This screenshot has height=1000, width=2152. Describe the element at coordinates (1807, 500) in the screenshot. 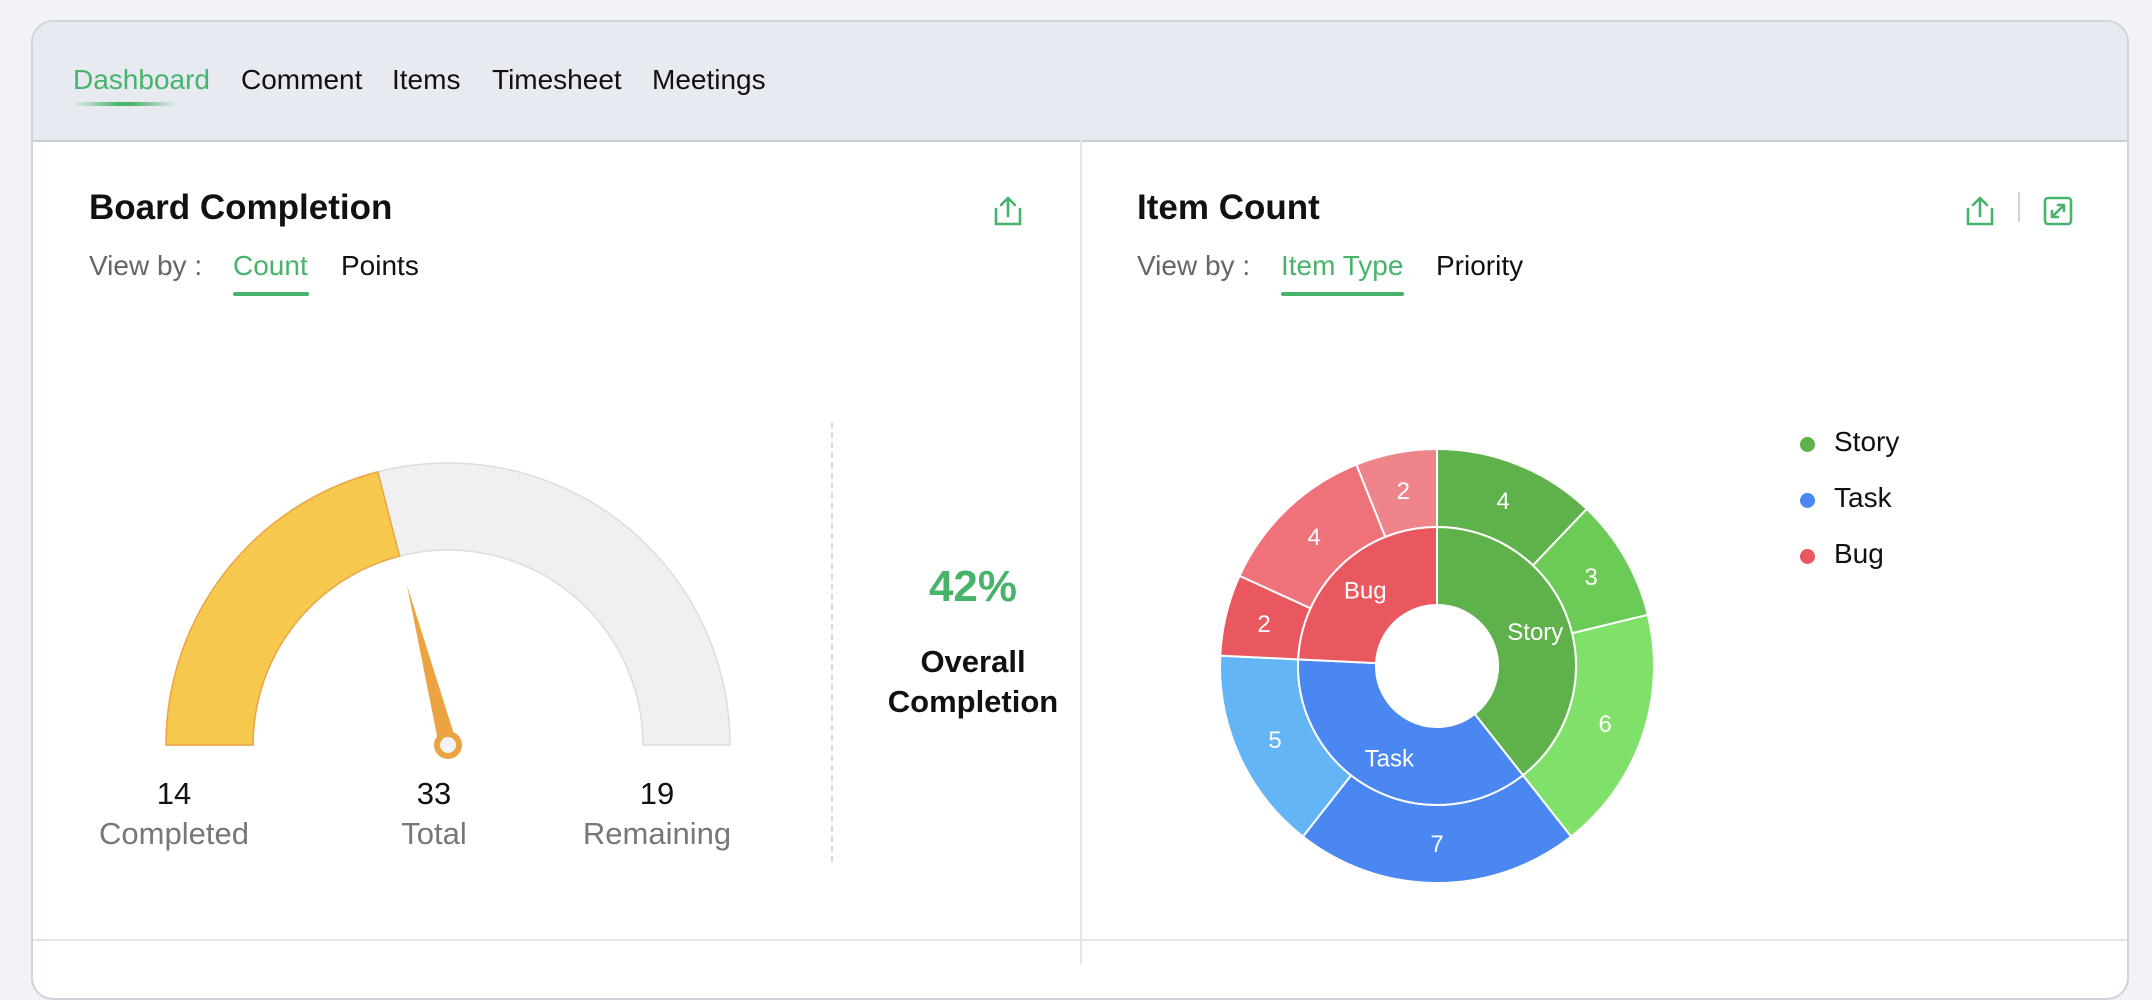

I see `legend-dot-task` at that location.